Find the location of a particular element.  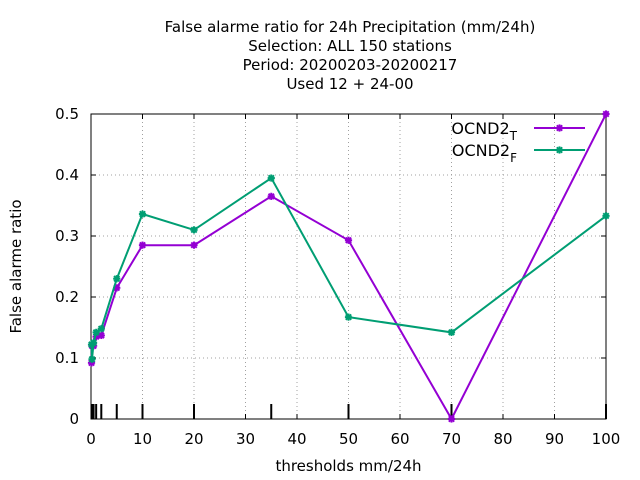

legend-label: OCND2F is located at coordinates (484, 153).